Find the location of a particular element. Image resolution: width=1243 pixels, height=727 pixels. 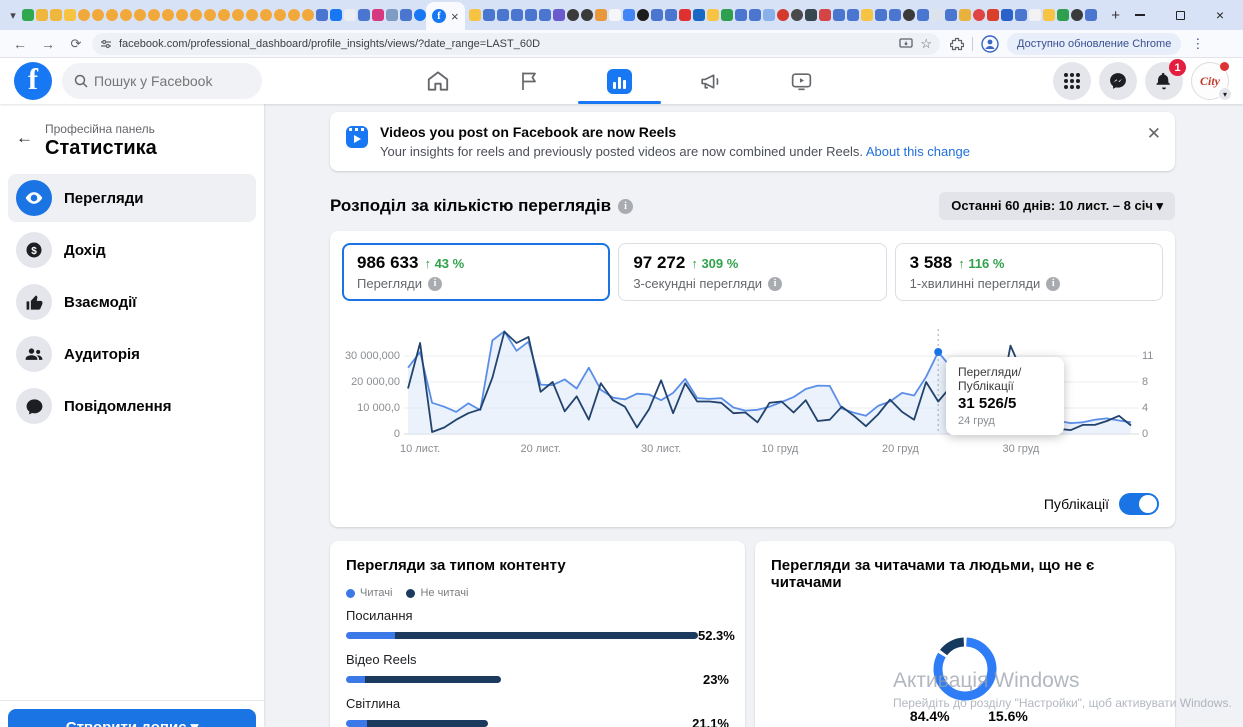

apps-menu-button is located at coordinates (1072, 81).